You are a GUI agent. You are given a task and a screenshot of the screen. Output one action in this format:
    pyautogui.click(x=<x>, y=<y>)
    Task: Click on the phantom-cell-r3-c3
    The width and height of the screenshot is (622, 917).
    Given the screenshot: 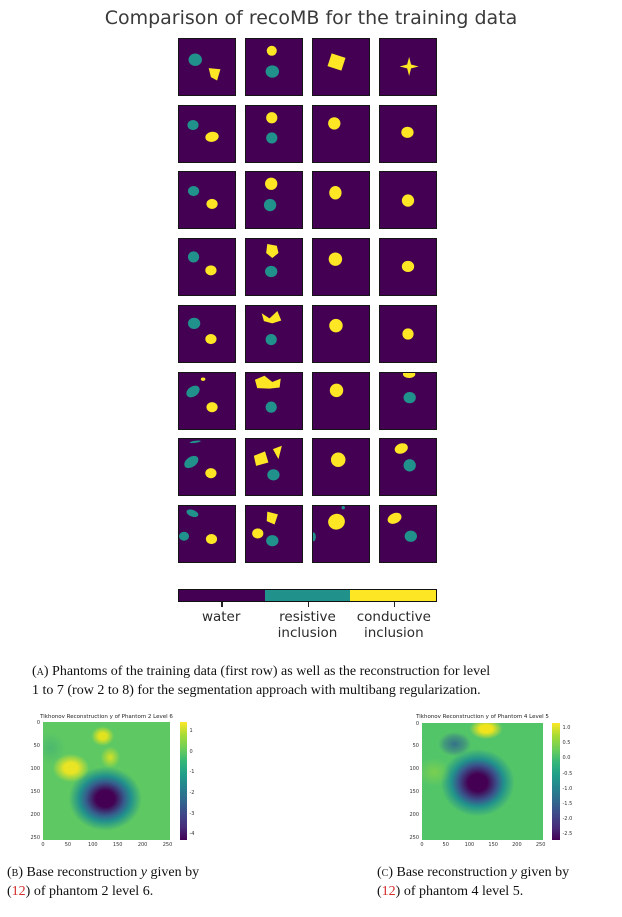 What is the action you would take?
    pyautogui.click(x=341, y=200)
    